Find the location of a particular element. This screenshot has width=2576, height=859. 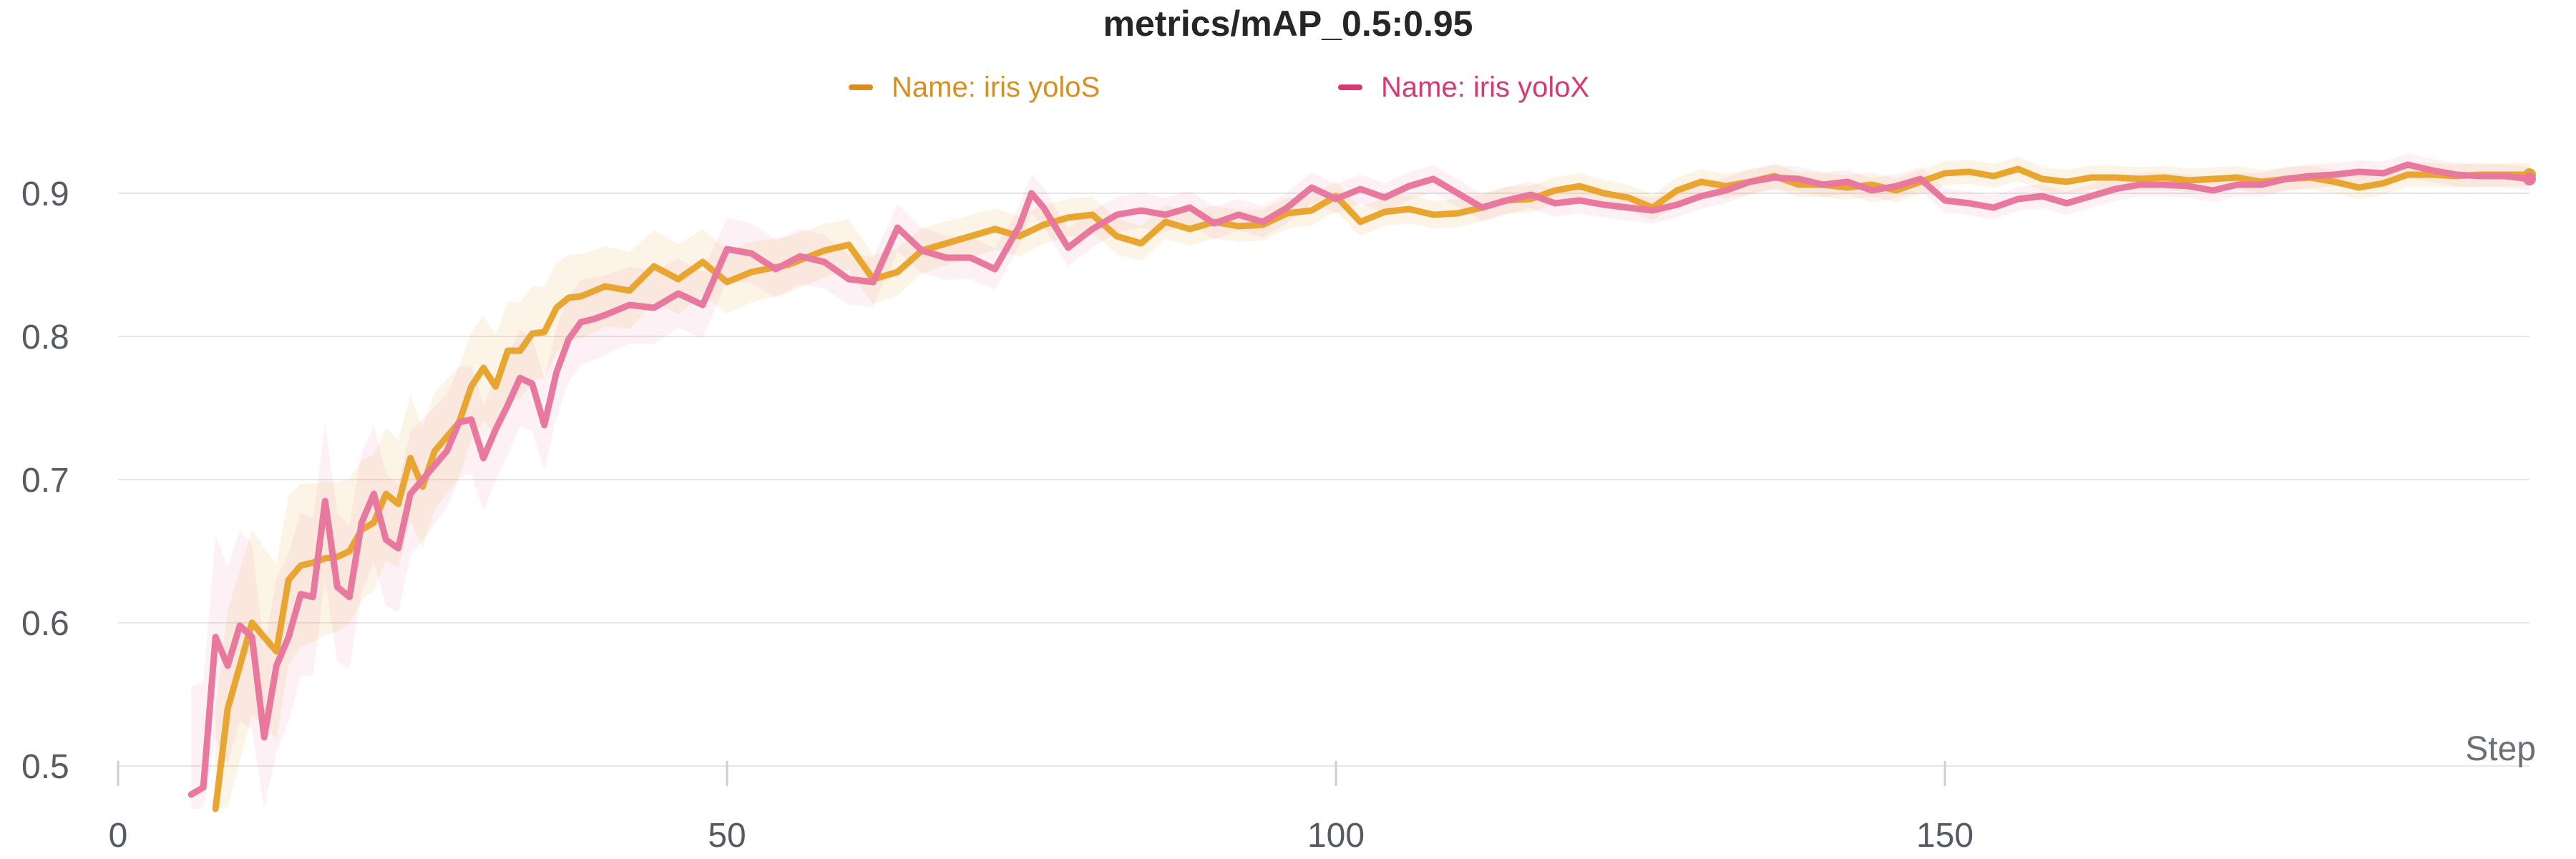

legend-item-yolos: Name: iris yoloS is located at coordinates (974, 87).